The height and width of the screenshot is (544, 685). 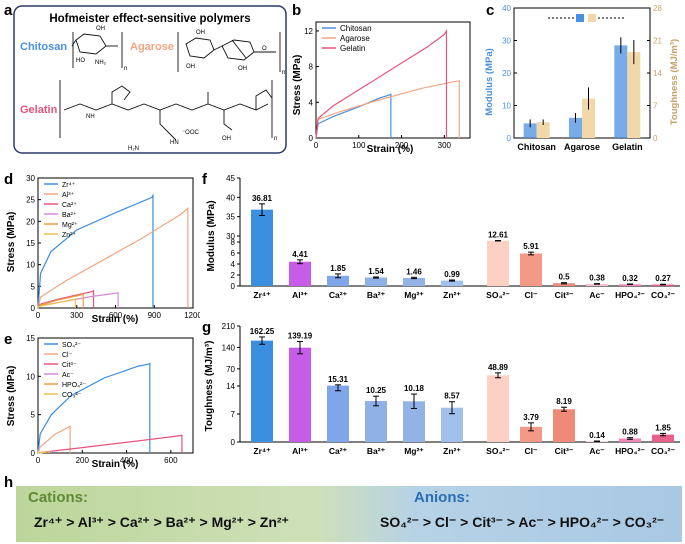 What do you see at coordinates (452, 295) in the screenshot?
I see `category-label: Zn²⁺` at bounding box center [452, 295].